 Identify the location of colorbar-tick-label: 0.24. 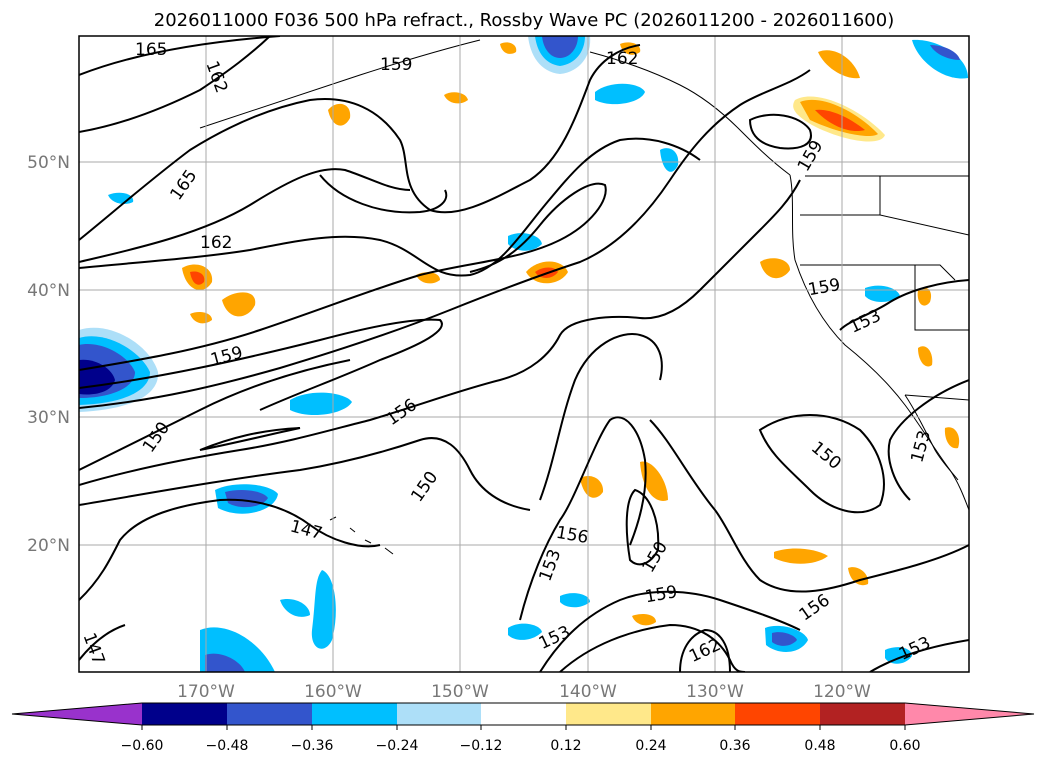
(650, 746).